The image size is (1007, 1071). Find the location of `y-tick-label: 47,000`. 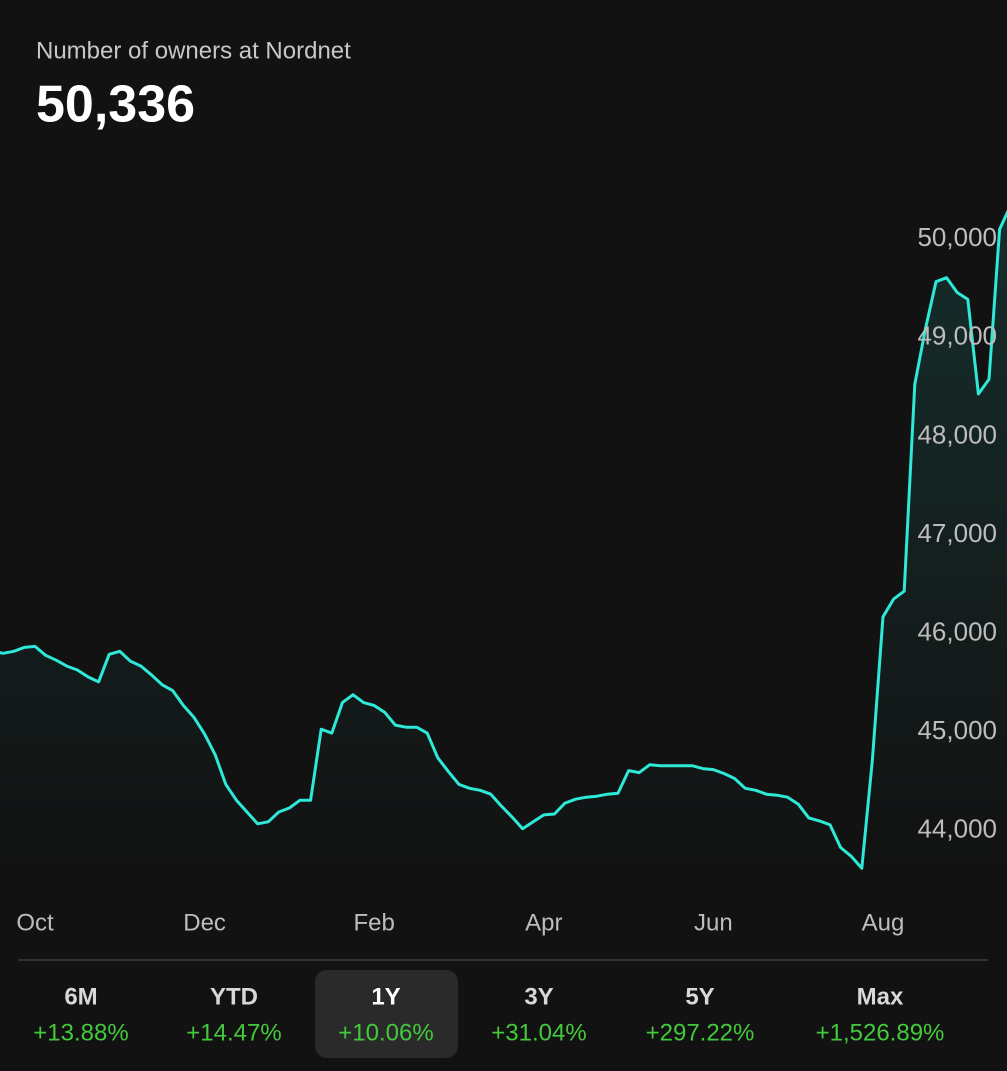

y-tick-label: 47,000 is located at coordinates (957, 533).